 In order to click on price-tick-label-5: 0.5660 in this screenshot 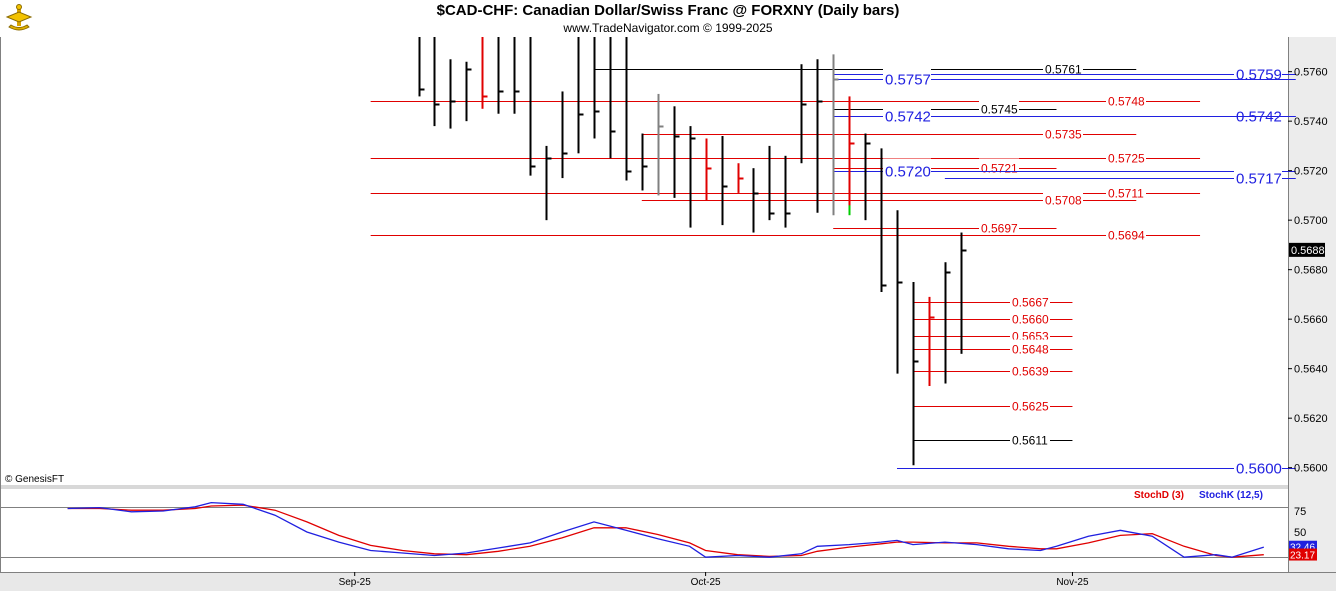, I will do `click(1311, 320)`.